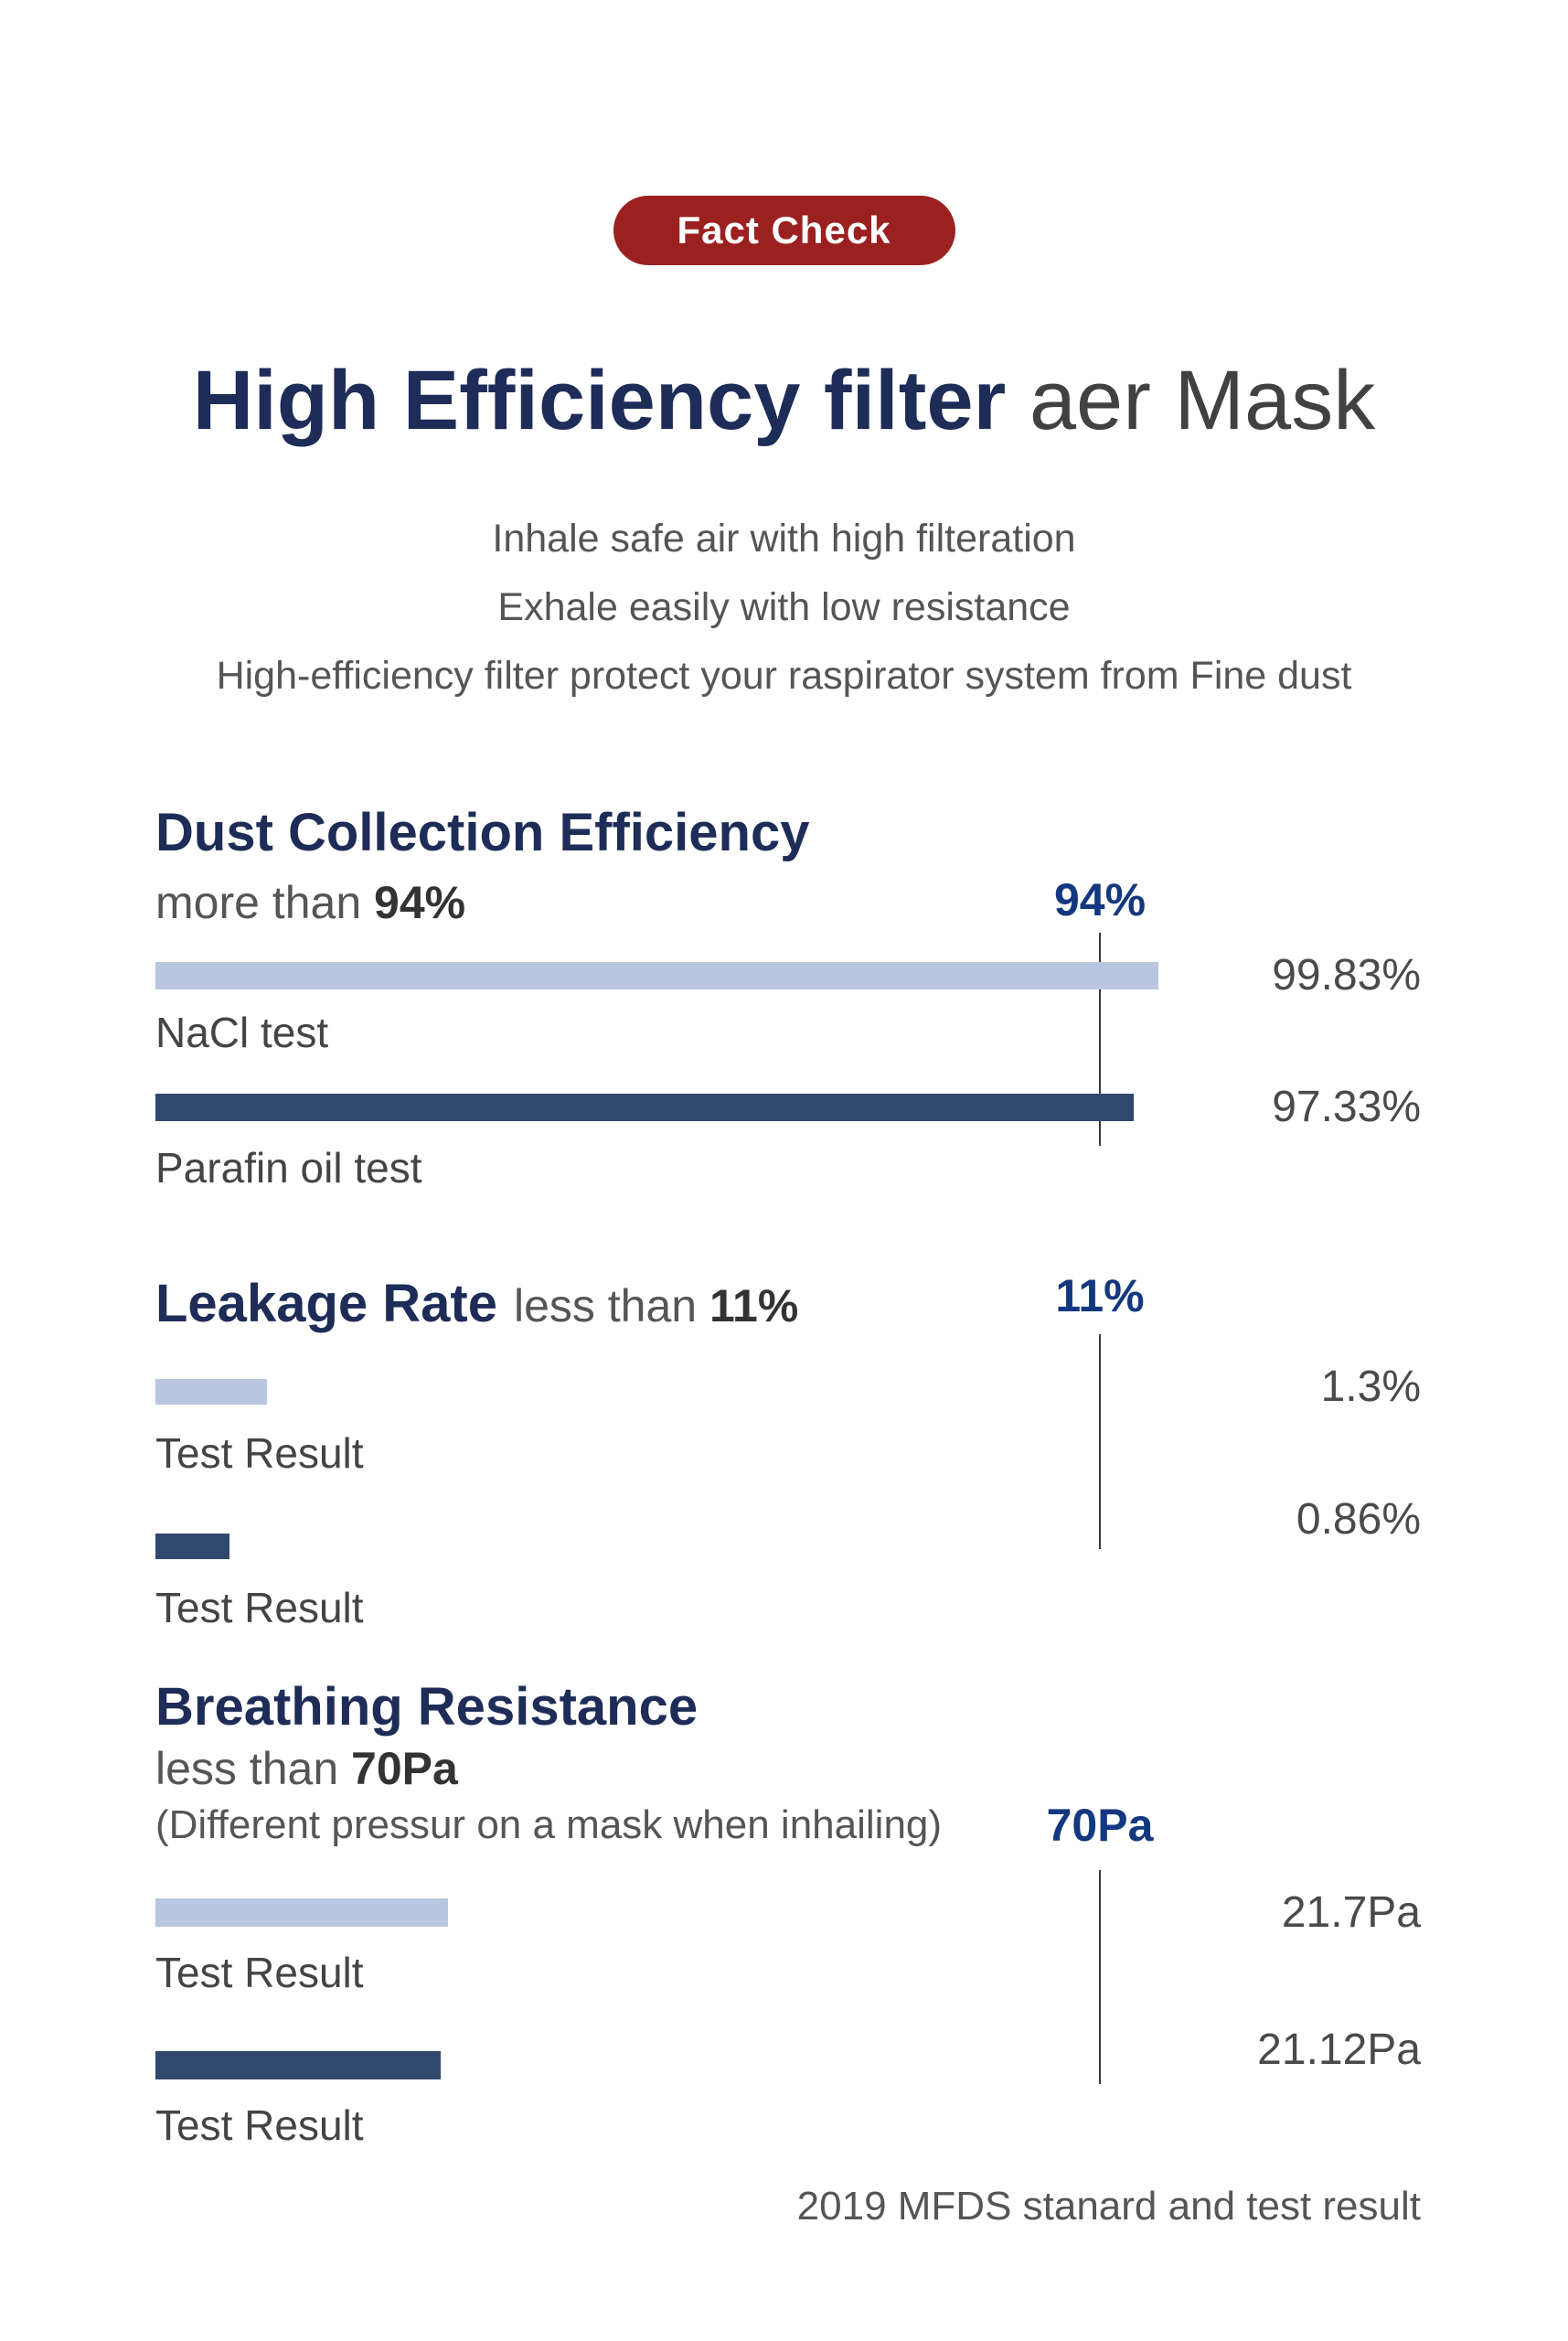  Describe the element at coordinates (326, 1304) in the screenshot. I see `section-heading: Leakage Rate` at that location.